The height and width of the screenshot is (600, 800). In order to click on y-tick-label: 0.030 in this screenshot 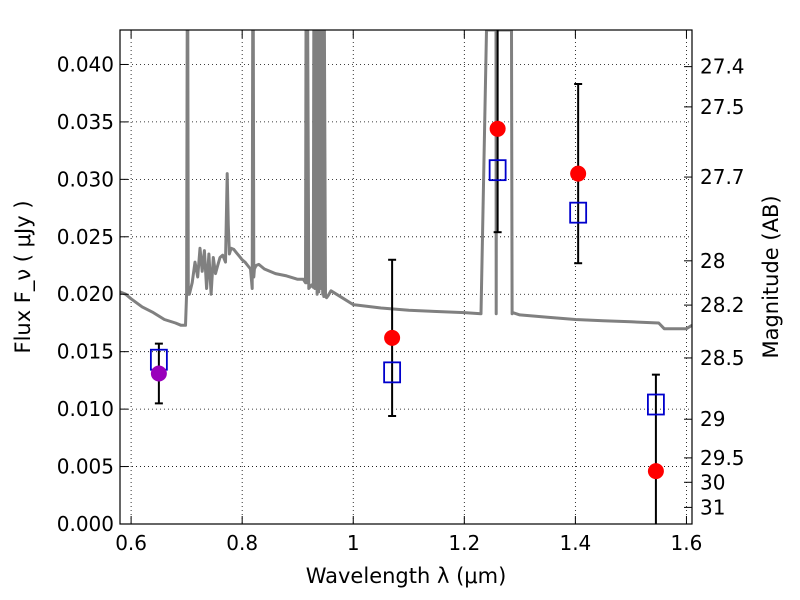, I will do `click(85, 179)`.